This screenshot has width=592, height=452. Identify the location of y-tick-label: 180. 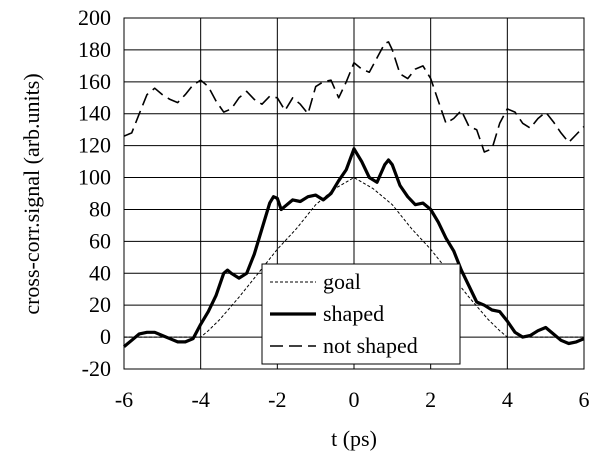
(94, 49).